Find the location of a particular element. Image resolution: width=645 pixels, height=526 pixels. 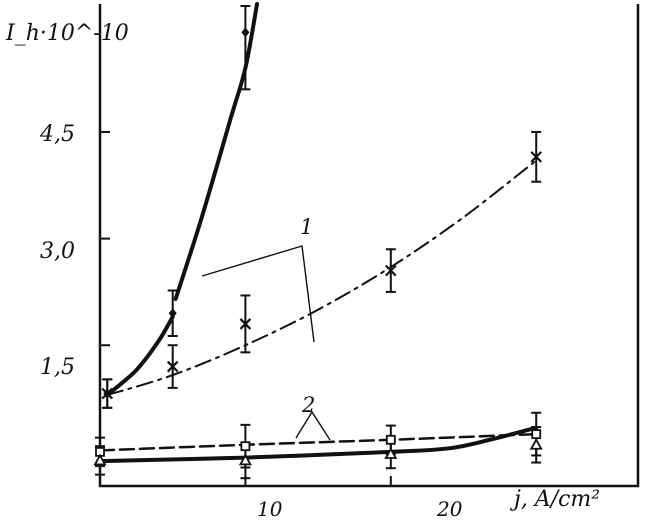

annotation-label-2: 2 is located at coordinates (308, 405).